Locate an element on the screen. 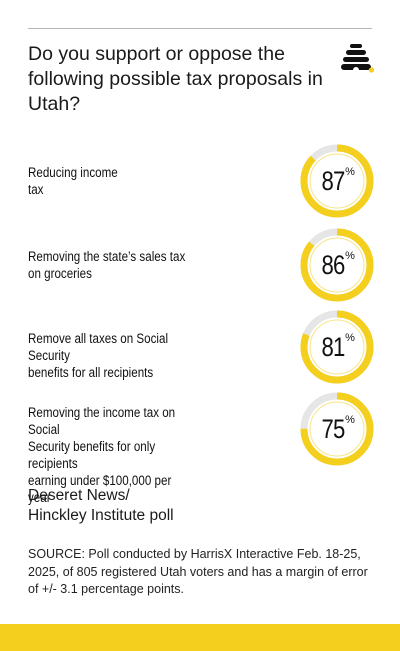 Image resolution: width=400 pixels, height=651 pixels. chart-row: Reducing income tax 87% is located at coordinates (200, 182).